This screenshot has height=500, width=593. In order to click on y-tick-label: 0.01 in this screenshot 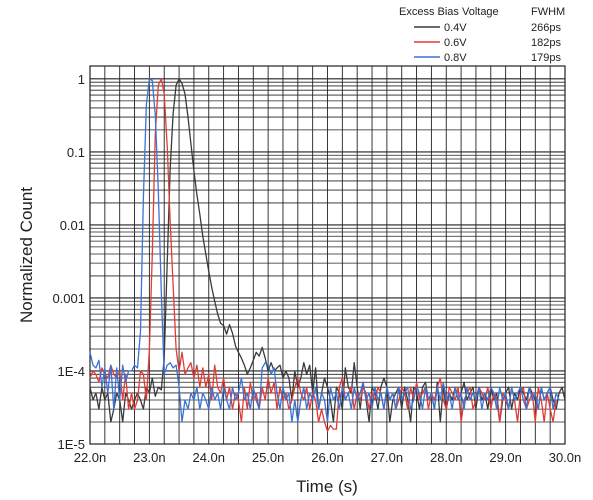, I will do `click(72, 225)`.